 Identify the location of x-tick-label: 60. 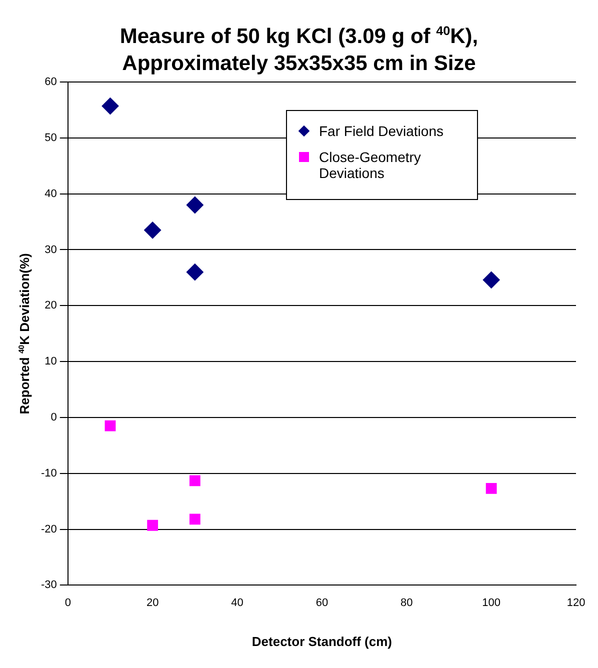
(322, 602).